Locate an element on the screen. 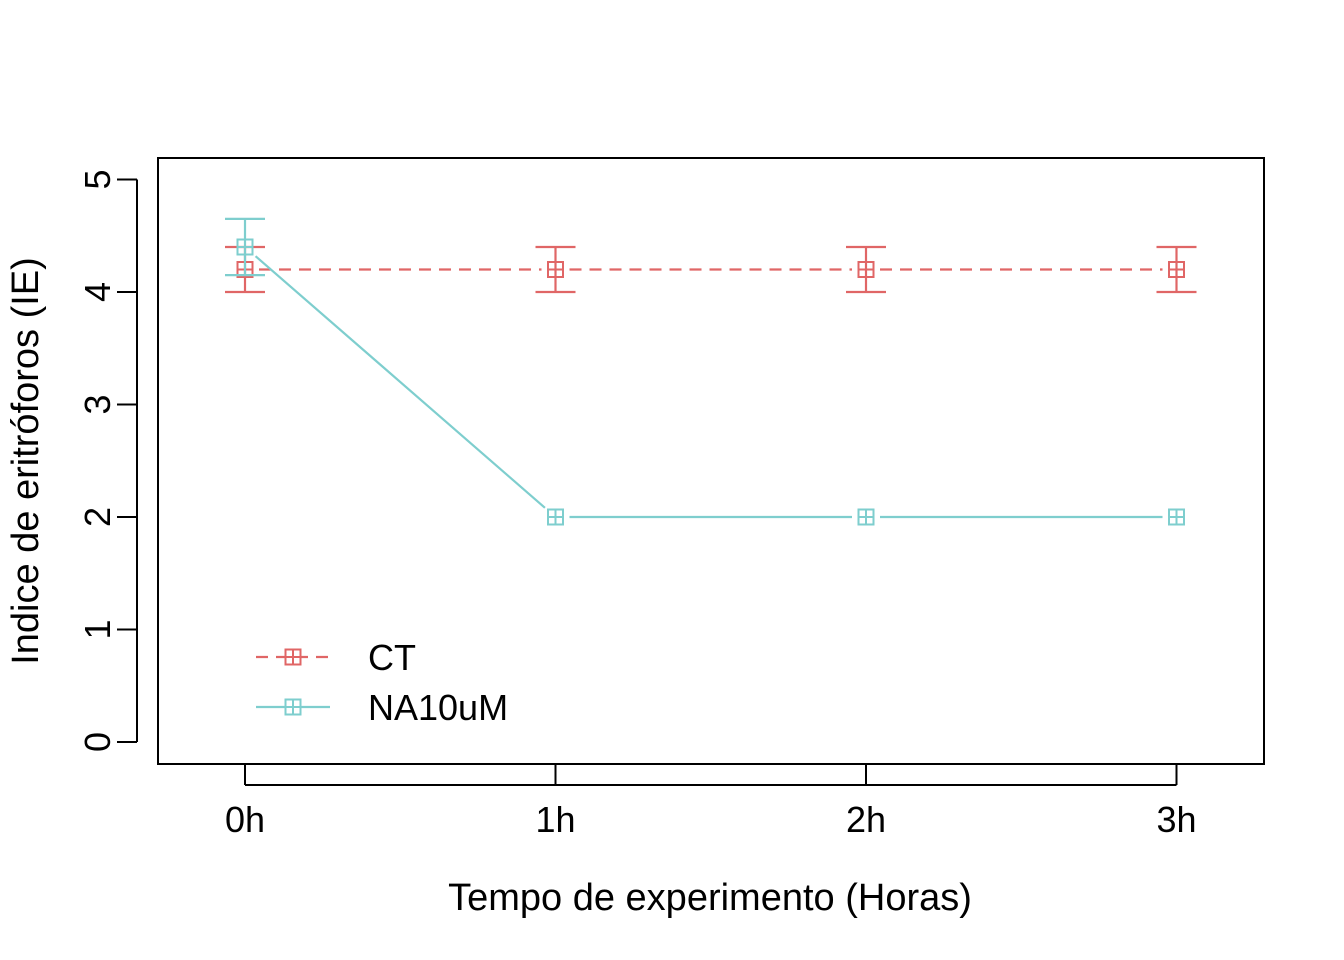  y-tick-label: 3 is located at coordinates (97, 404).